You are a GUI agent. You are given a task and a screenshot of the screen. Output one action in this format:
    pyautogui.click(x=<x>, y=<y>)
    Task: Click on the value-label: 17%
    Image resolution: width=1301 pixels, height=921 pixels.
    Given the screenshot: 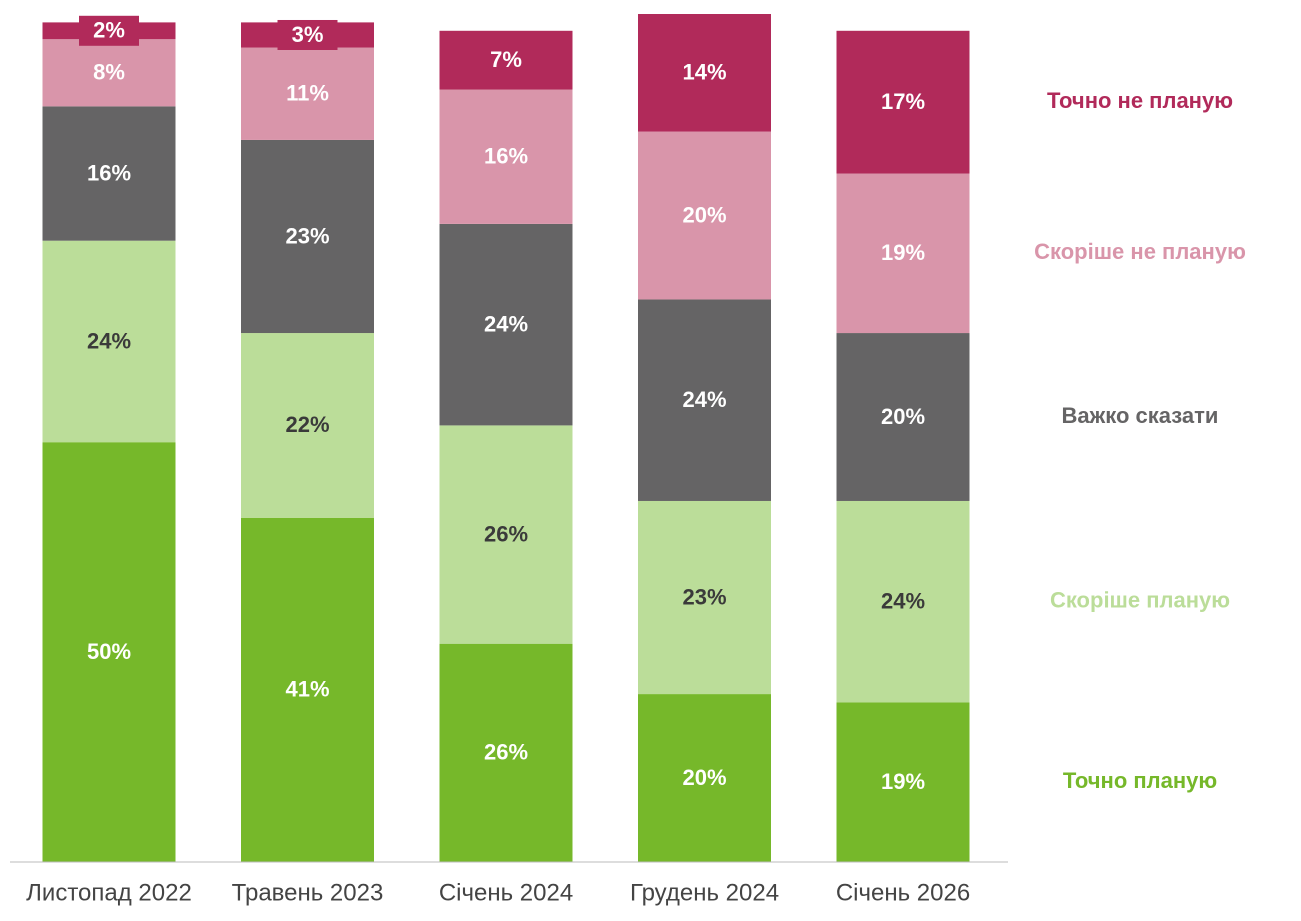 What is the action you would take?
    pyautogui.click(x=903, y=101)
    